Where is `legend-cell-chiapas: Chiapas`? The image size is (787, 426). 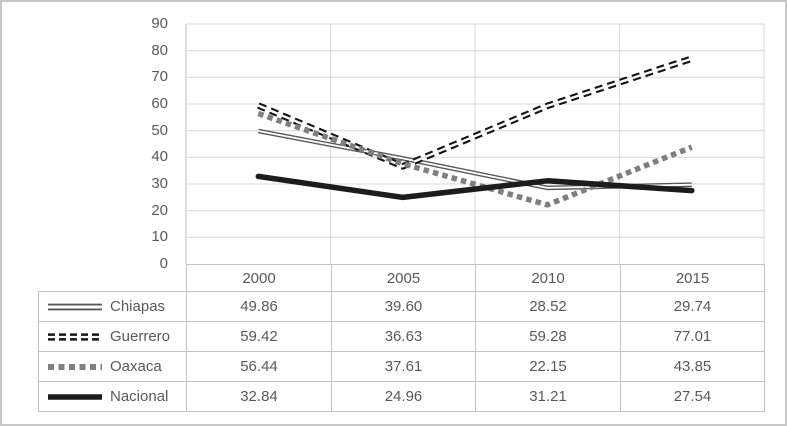
legend-cell-chiapas: Chiapas is located at coordinates (112, 306).